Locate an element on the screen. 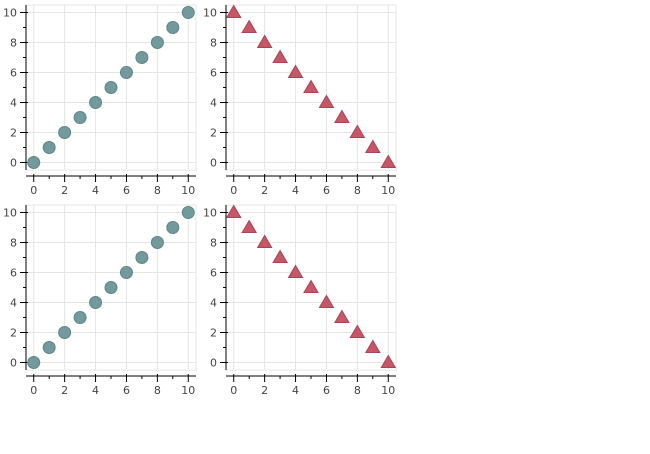  chart-panel-4: 0 2 4 6 8 10 0 2 4 6 8 10 is located at coordinates (300, 300).